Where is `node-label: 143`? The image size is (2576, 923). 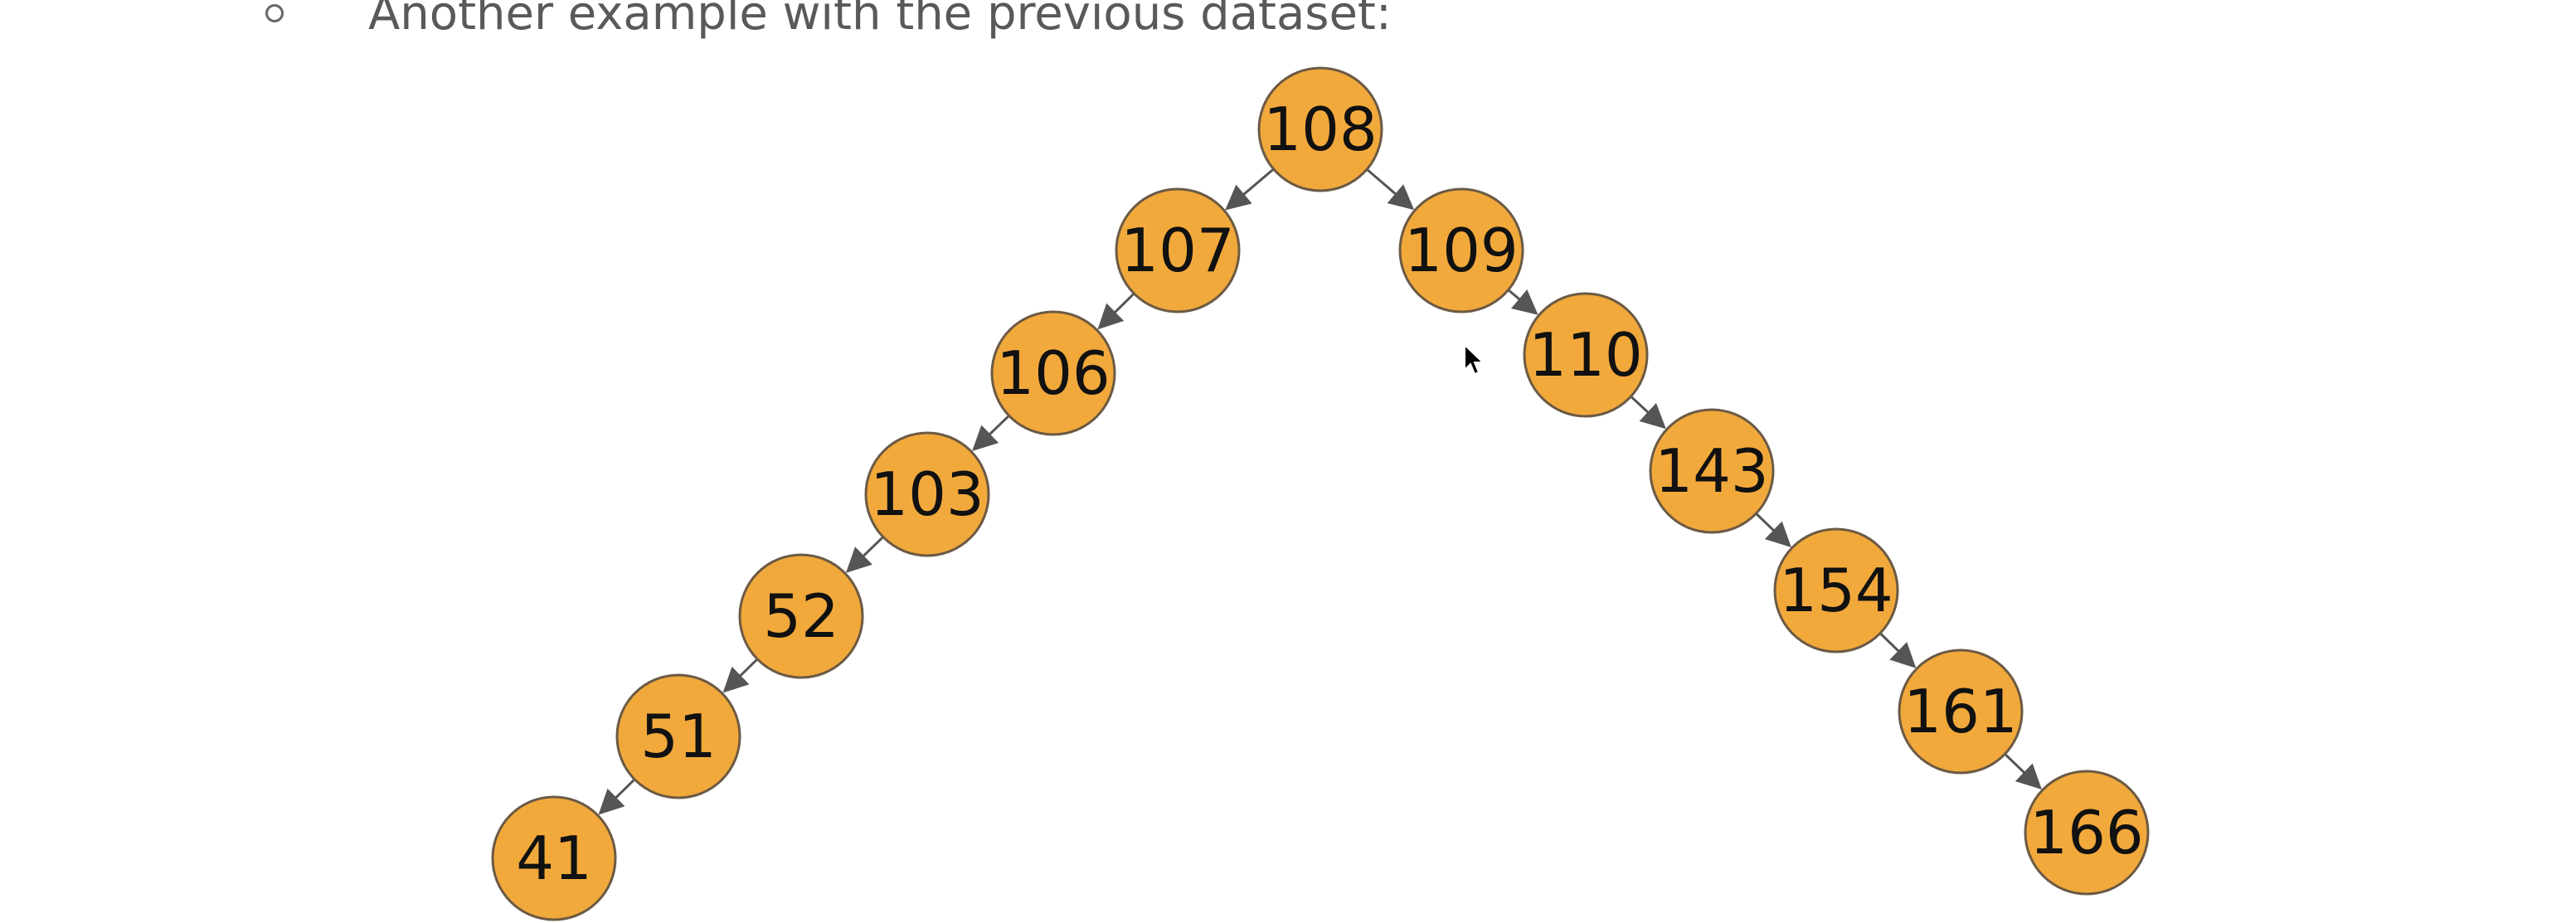
node-label: 143 is located at coordinates (1711, 471).